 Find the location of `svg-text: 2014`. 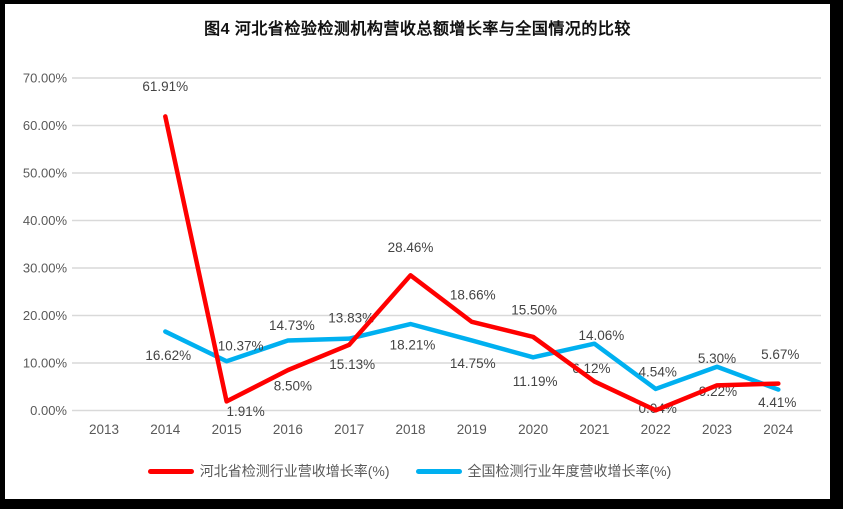

svg-text: 2014 is located at coordinates (165, 429).